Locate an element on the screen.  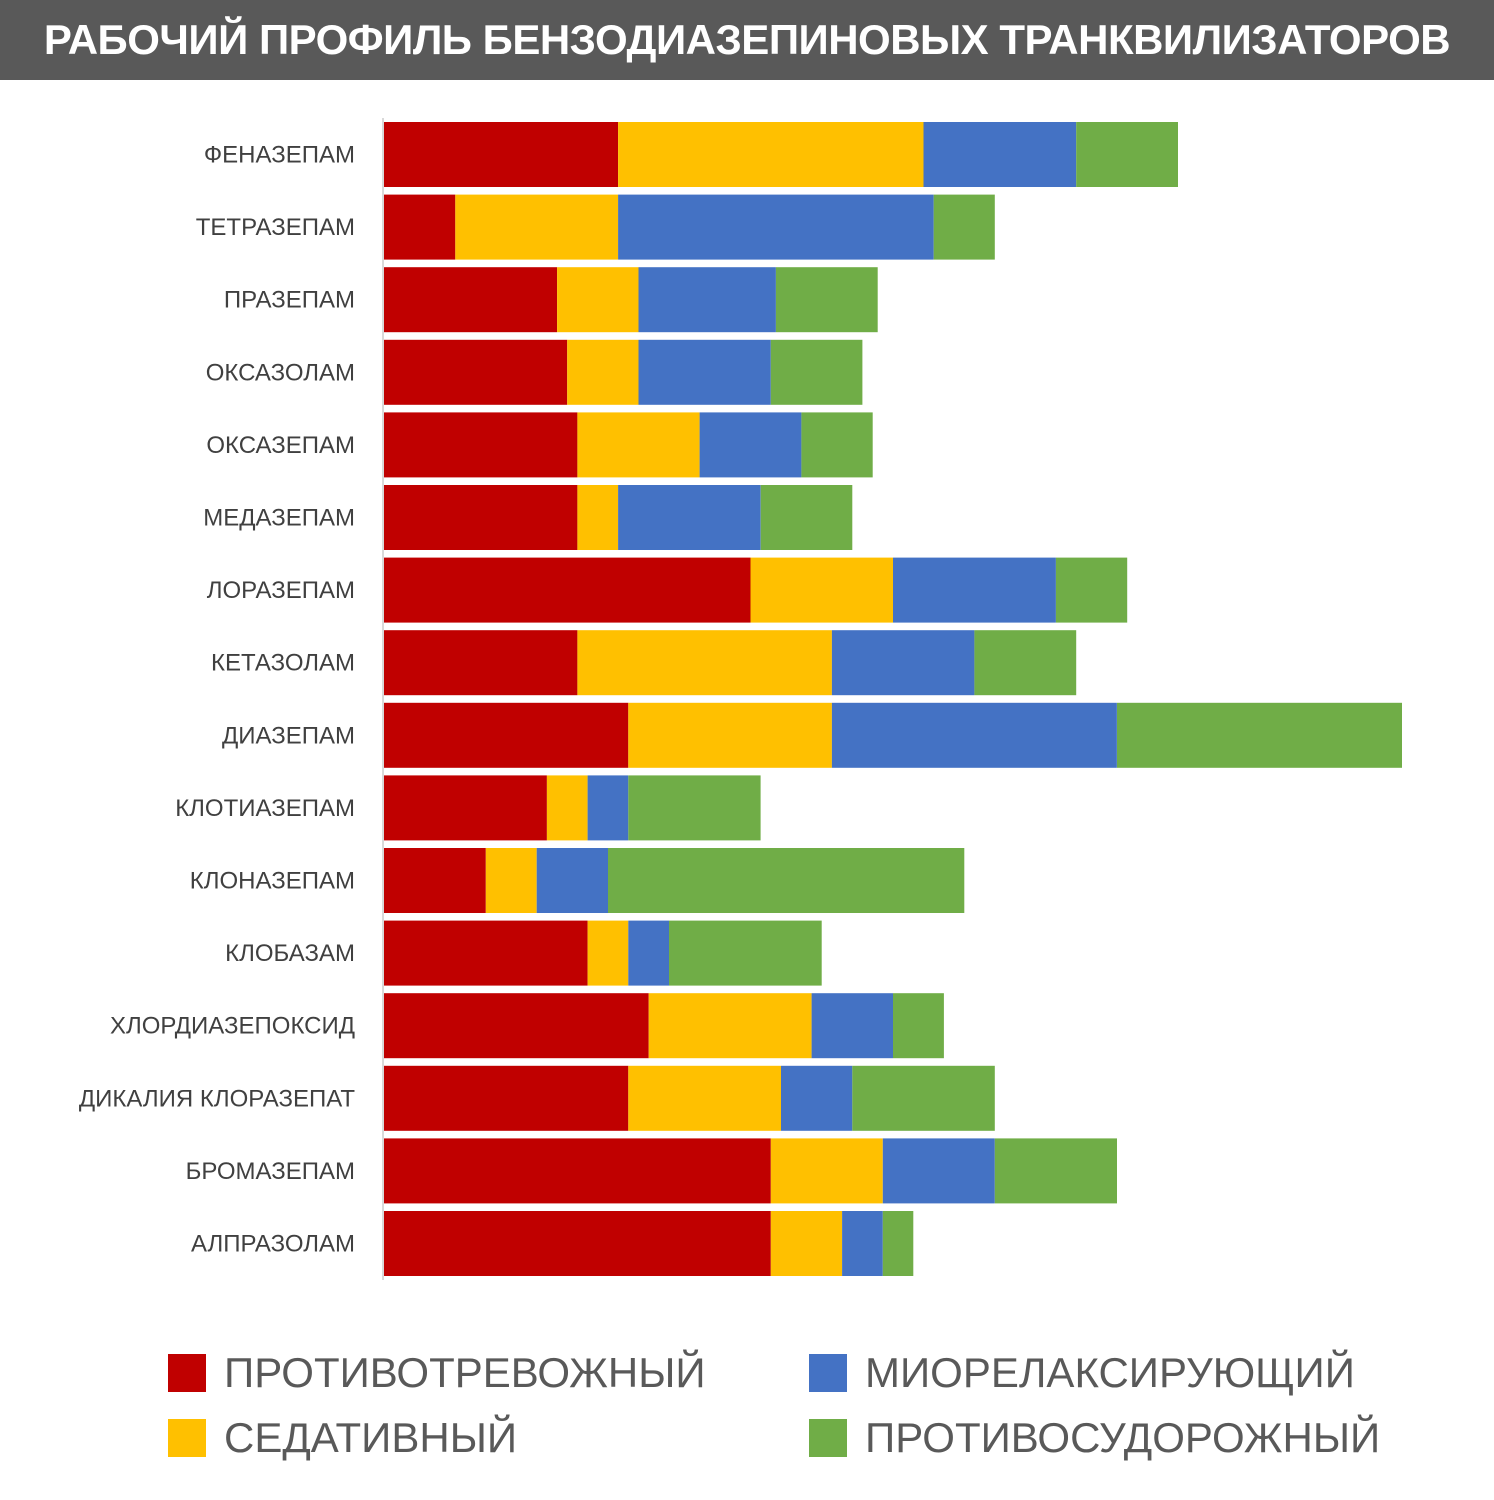
category-label: ОКСАЗОЛАМ is located at coordinates (280, 372).